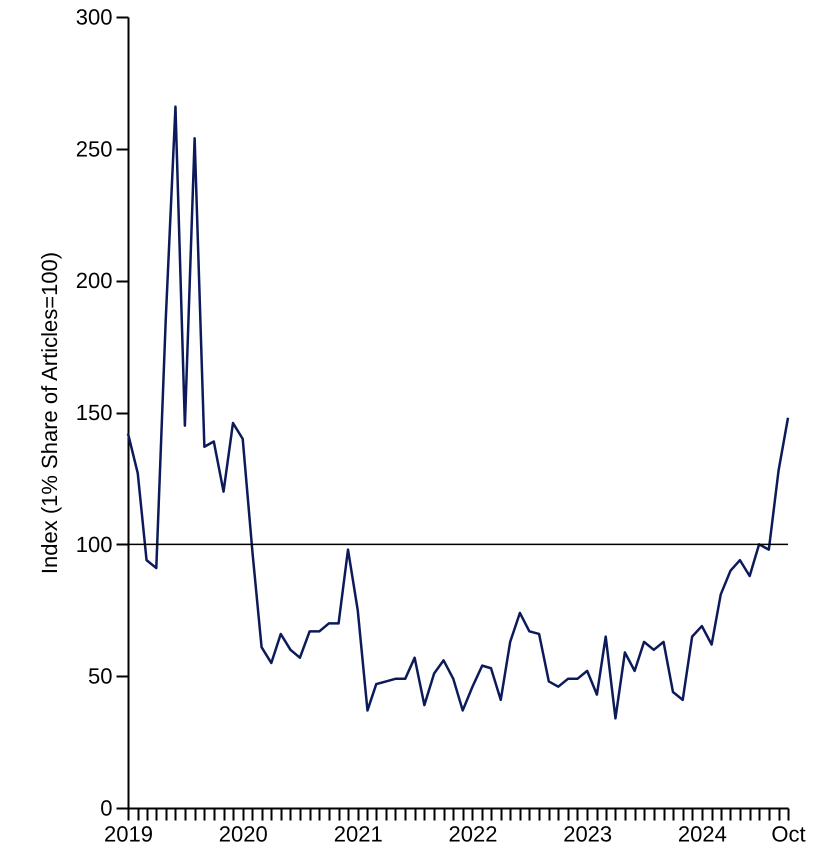 The width and height of the screenshot is (817, 868). What do you see at coordinates (94, 149) in the screenshot?
I see `y-tick-label: 250` at bounding box center [94, 149].